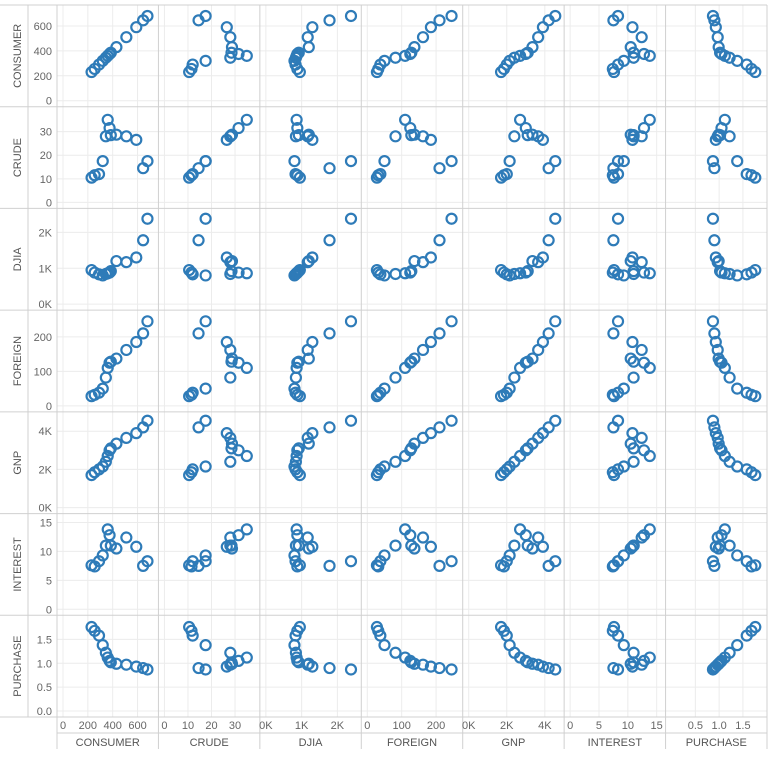 The image size is (775, 759). I want to click on cell-purchase-vs-crude, so click(218, 648).